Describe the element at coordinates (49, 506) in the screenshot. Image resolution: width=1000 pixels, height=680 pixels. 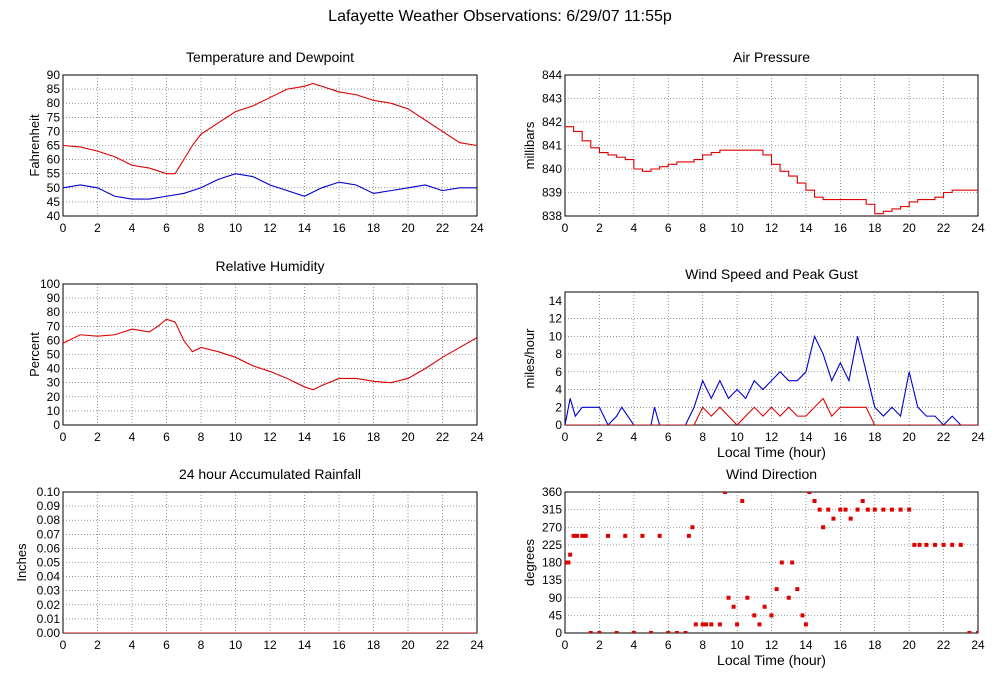
I see `y-tick-label: 0.09` at that location.